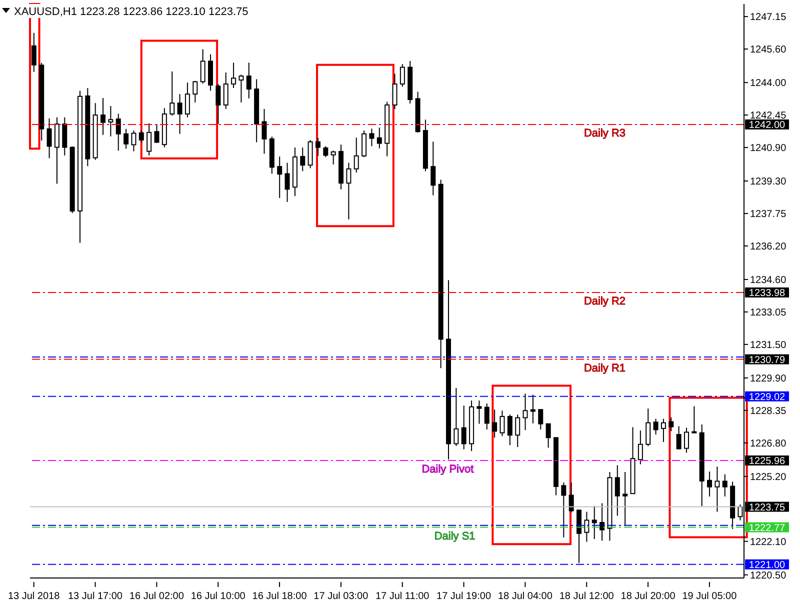  I want to click on x-tick-label: 17 Jul 03:00, so click(341, 595).